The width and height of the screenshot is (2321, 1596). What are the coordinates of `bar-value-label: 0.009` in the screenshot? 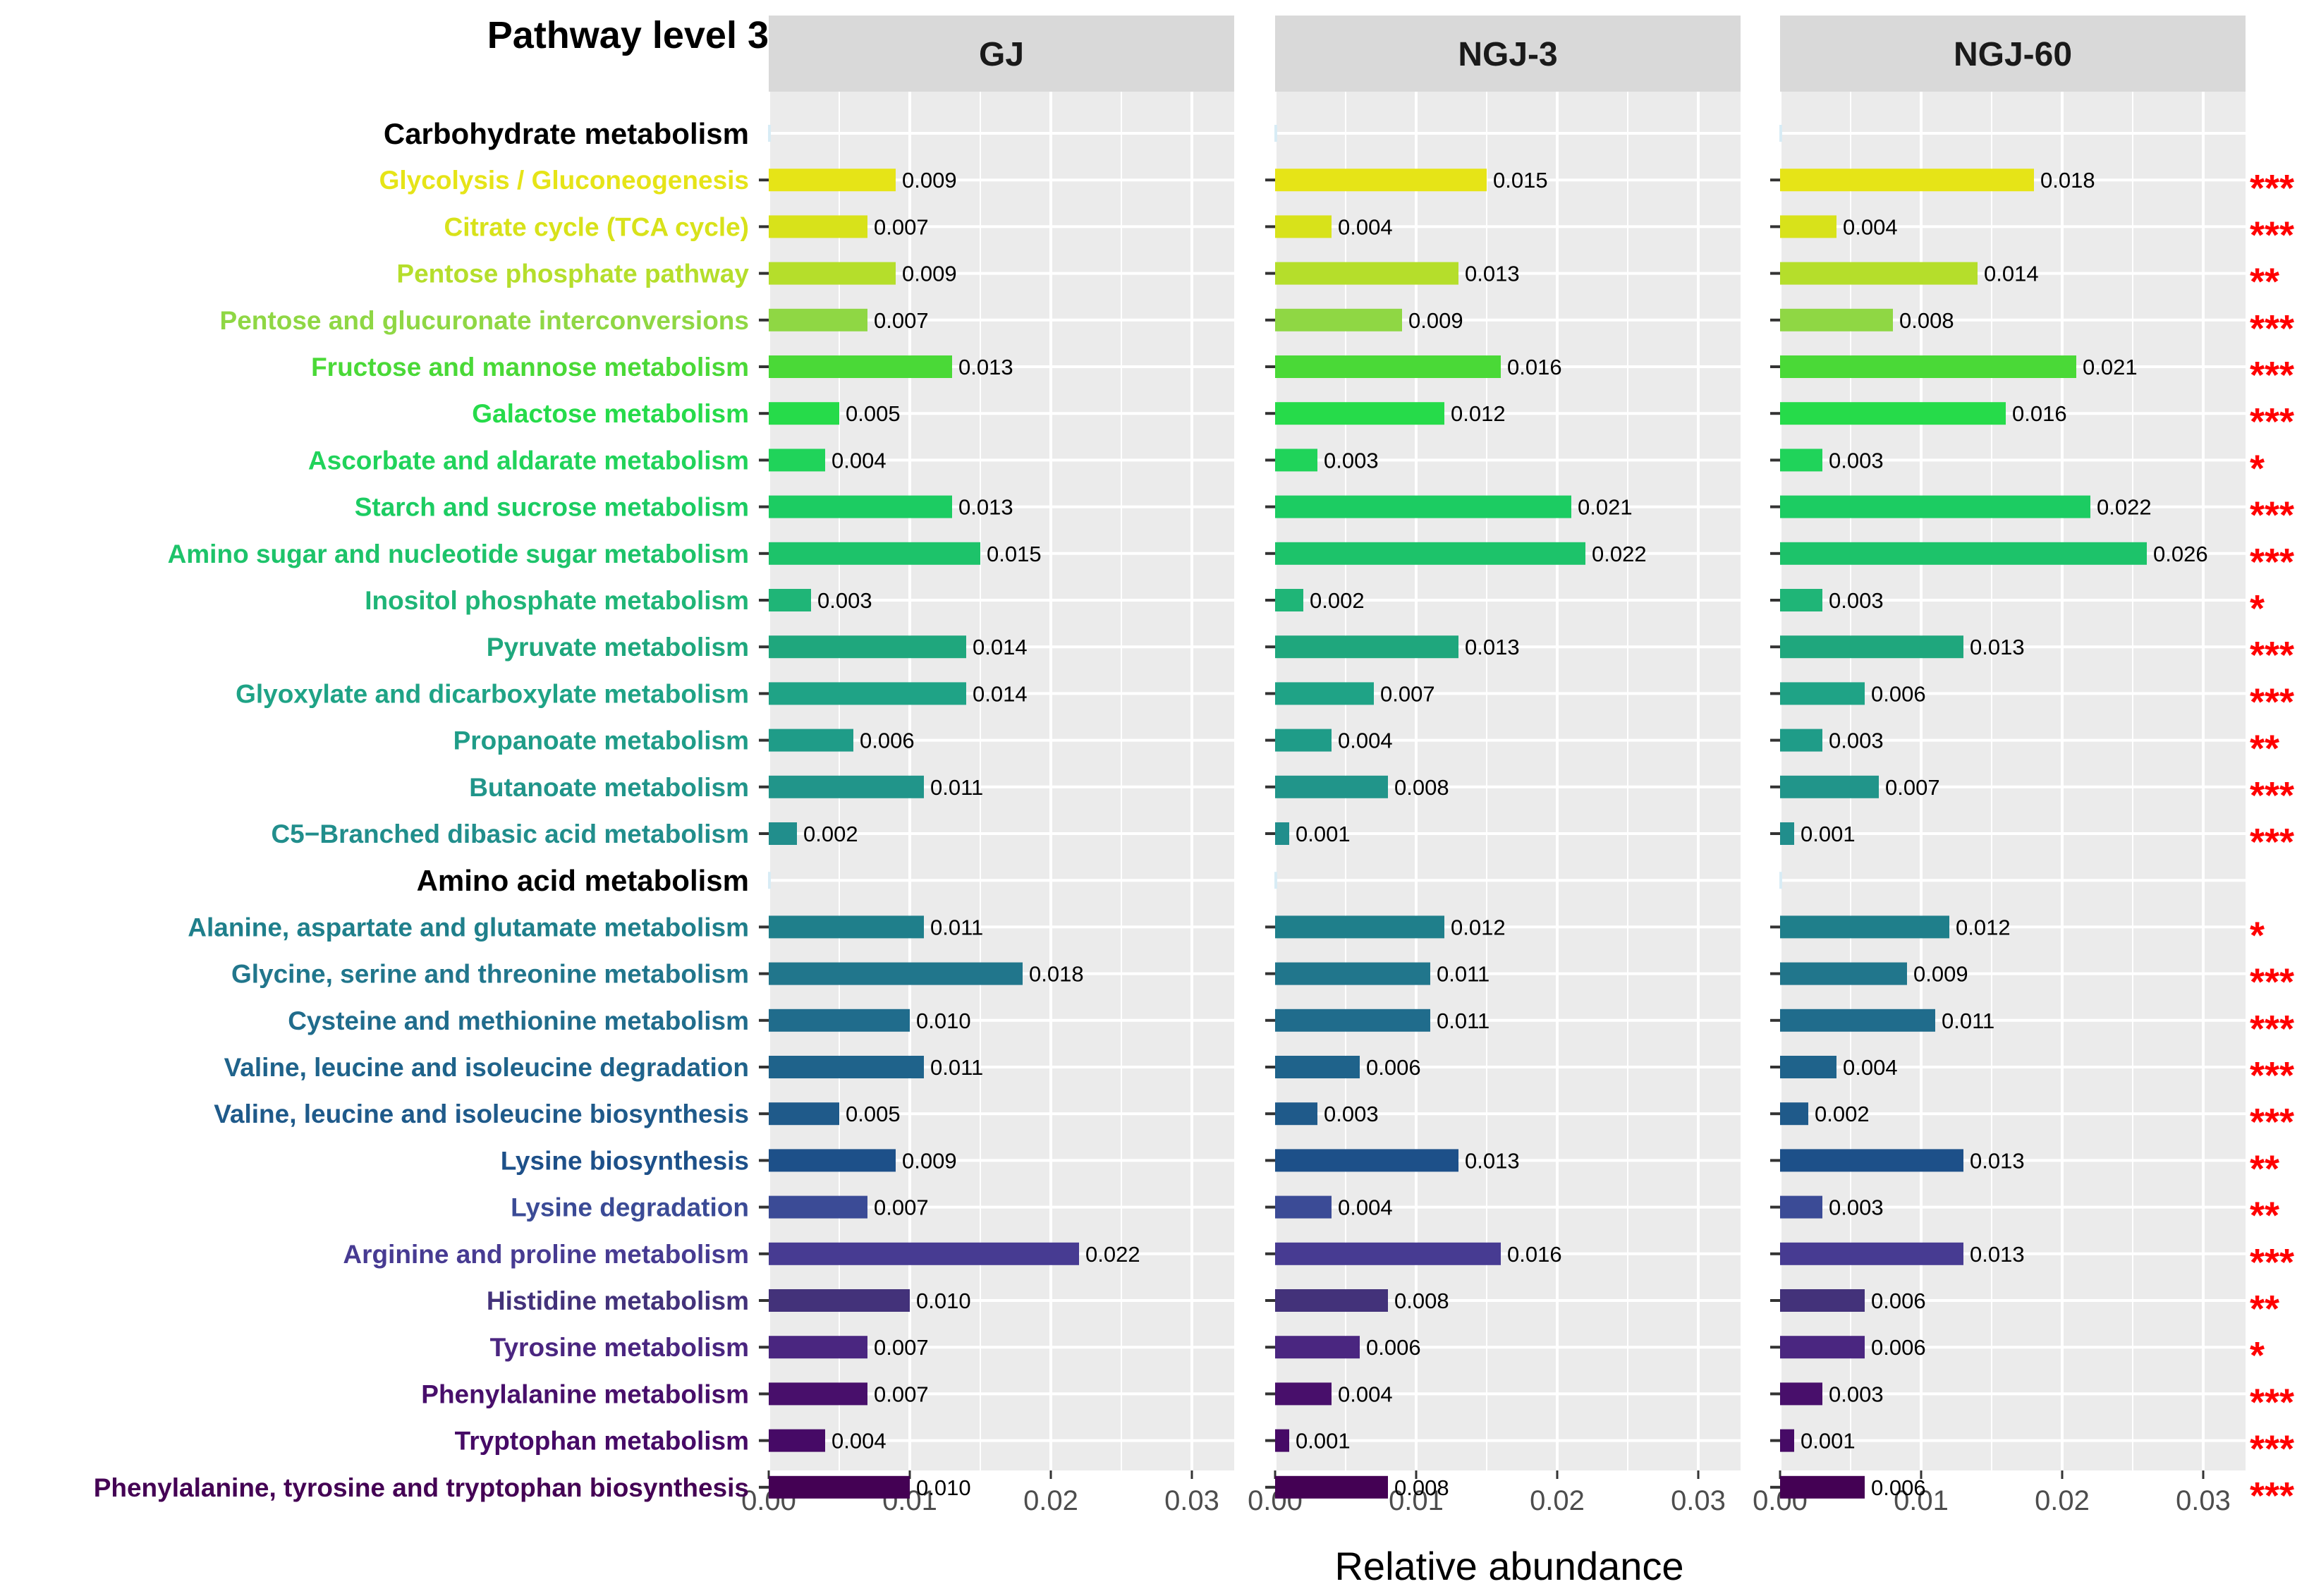 It's located at (930, 181).